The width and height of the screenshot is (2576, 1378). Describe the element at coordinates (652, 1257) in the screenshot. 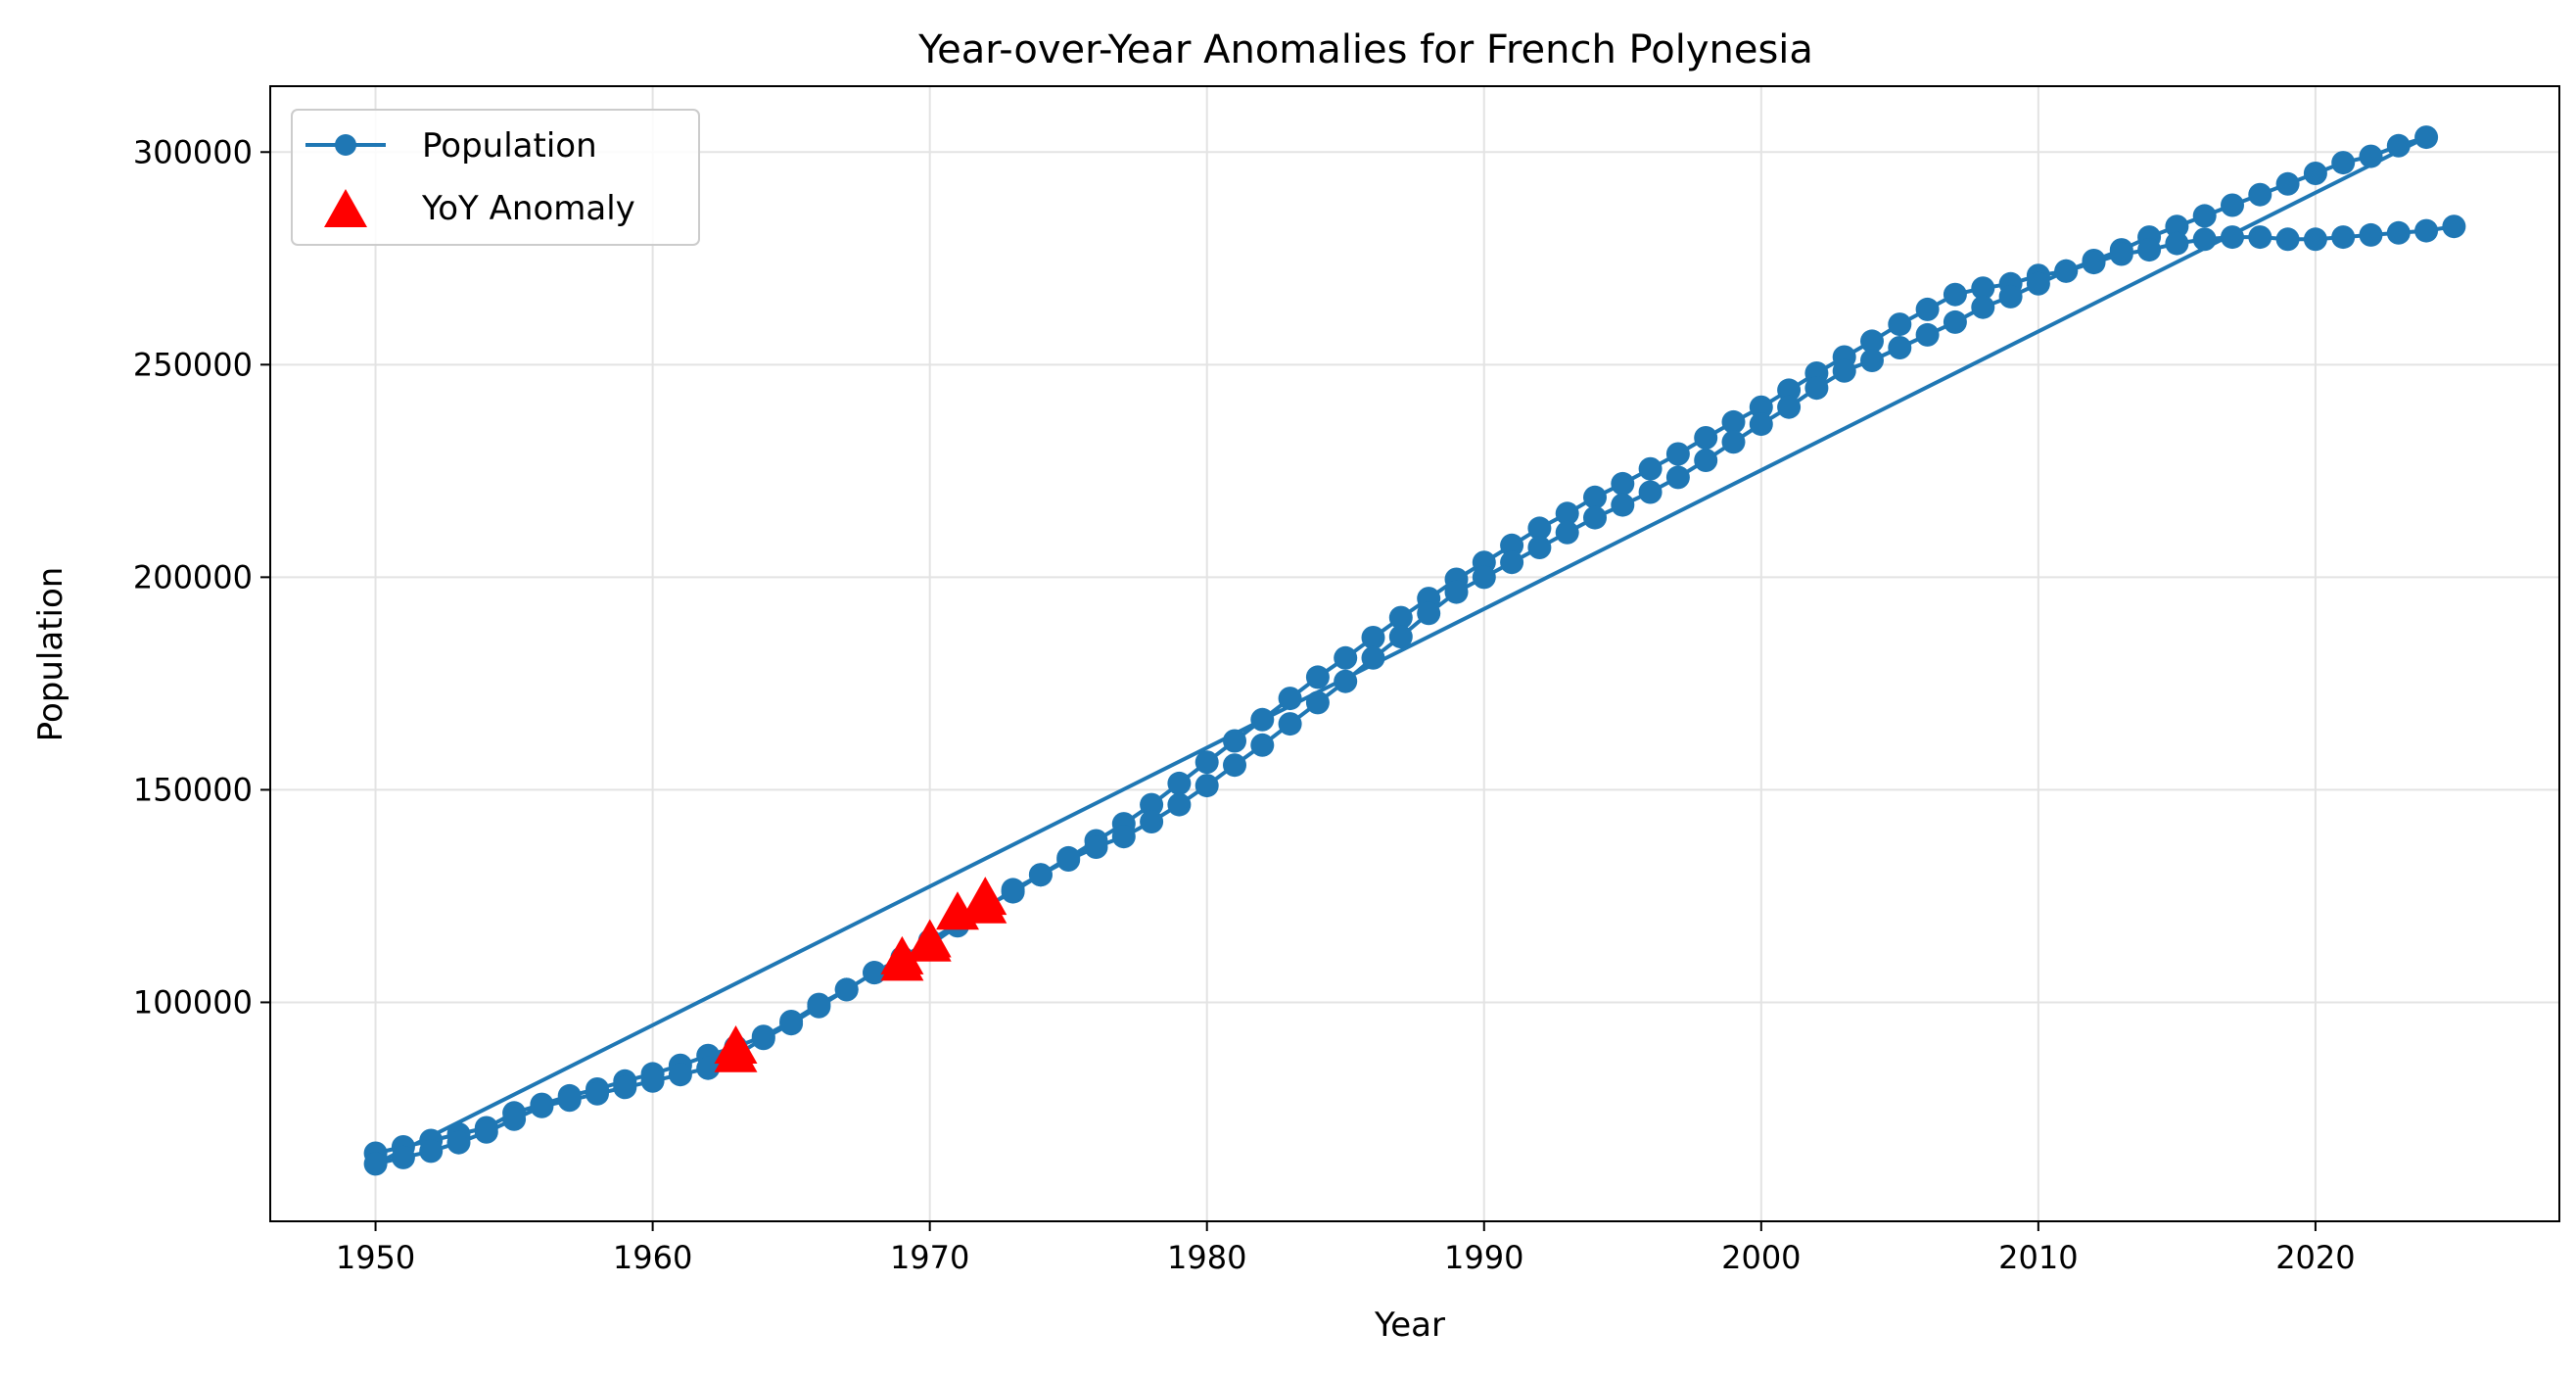

I see `x-tick-label: 1960` at that location.